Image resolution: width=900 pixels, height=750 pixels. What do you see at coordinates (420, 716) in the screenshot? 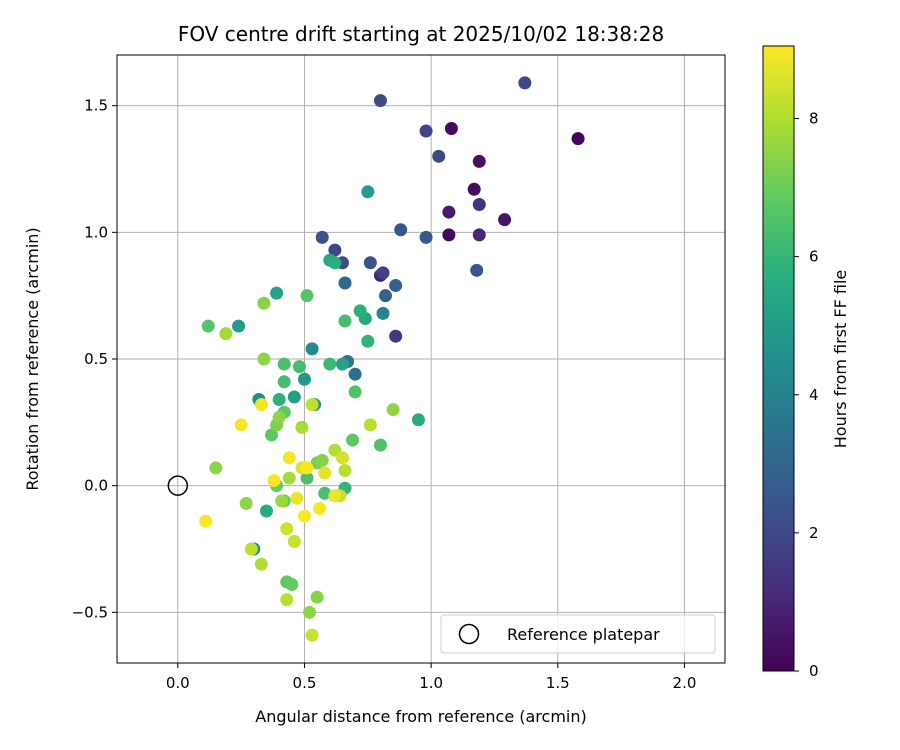
I see `x-axis-label: Angular distance from reference (arcmin)` at bounding box center [420, 716].